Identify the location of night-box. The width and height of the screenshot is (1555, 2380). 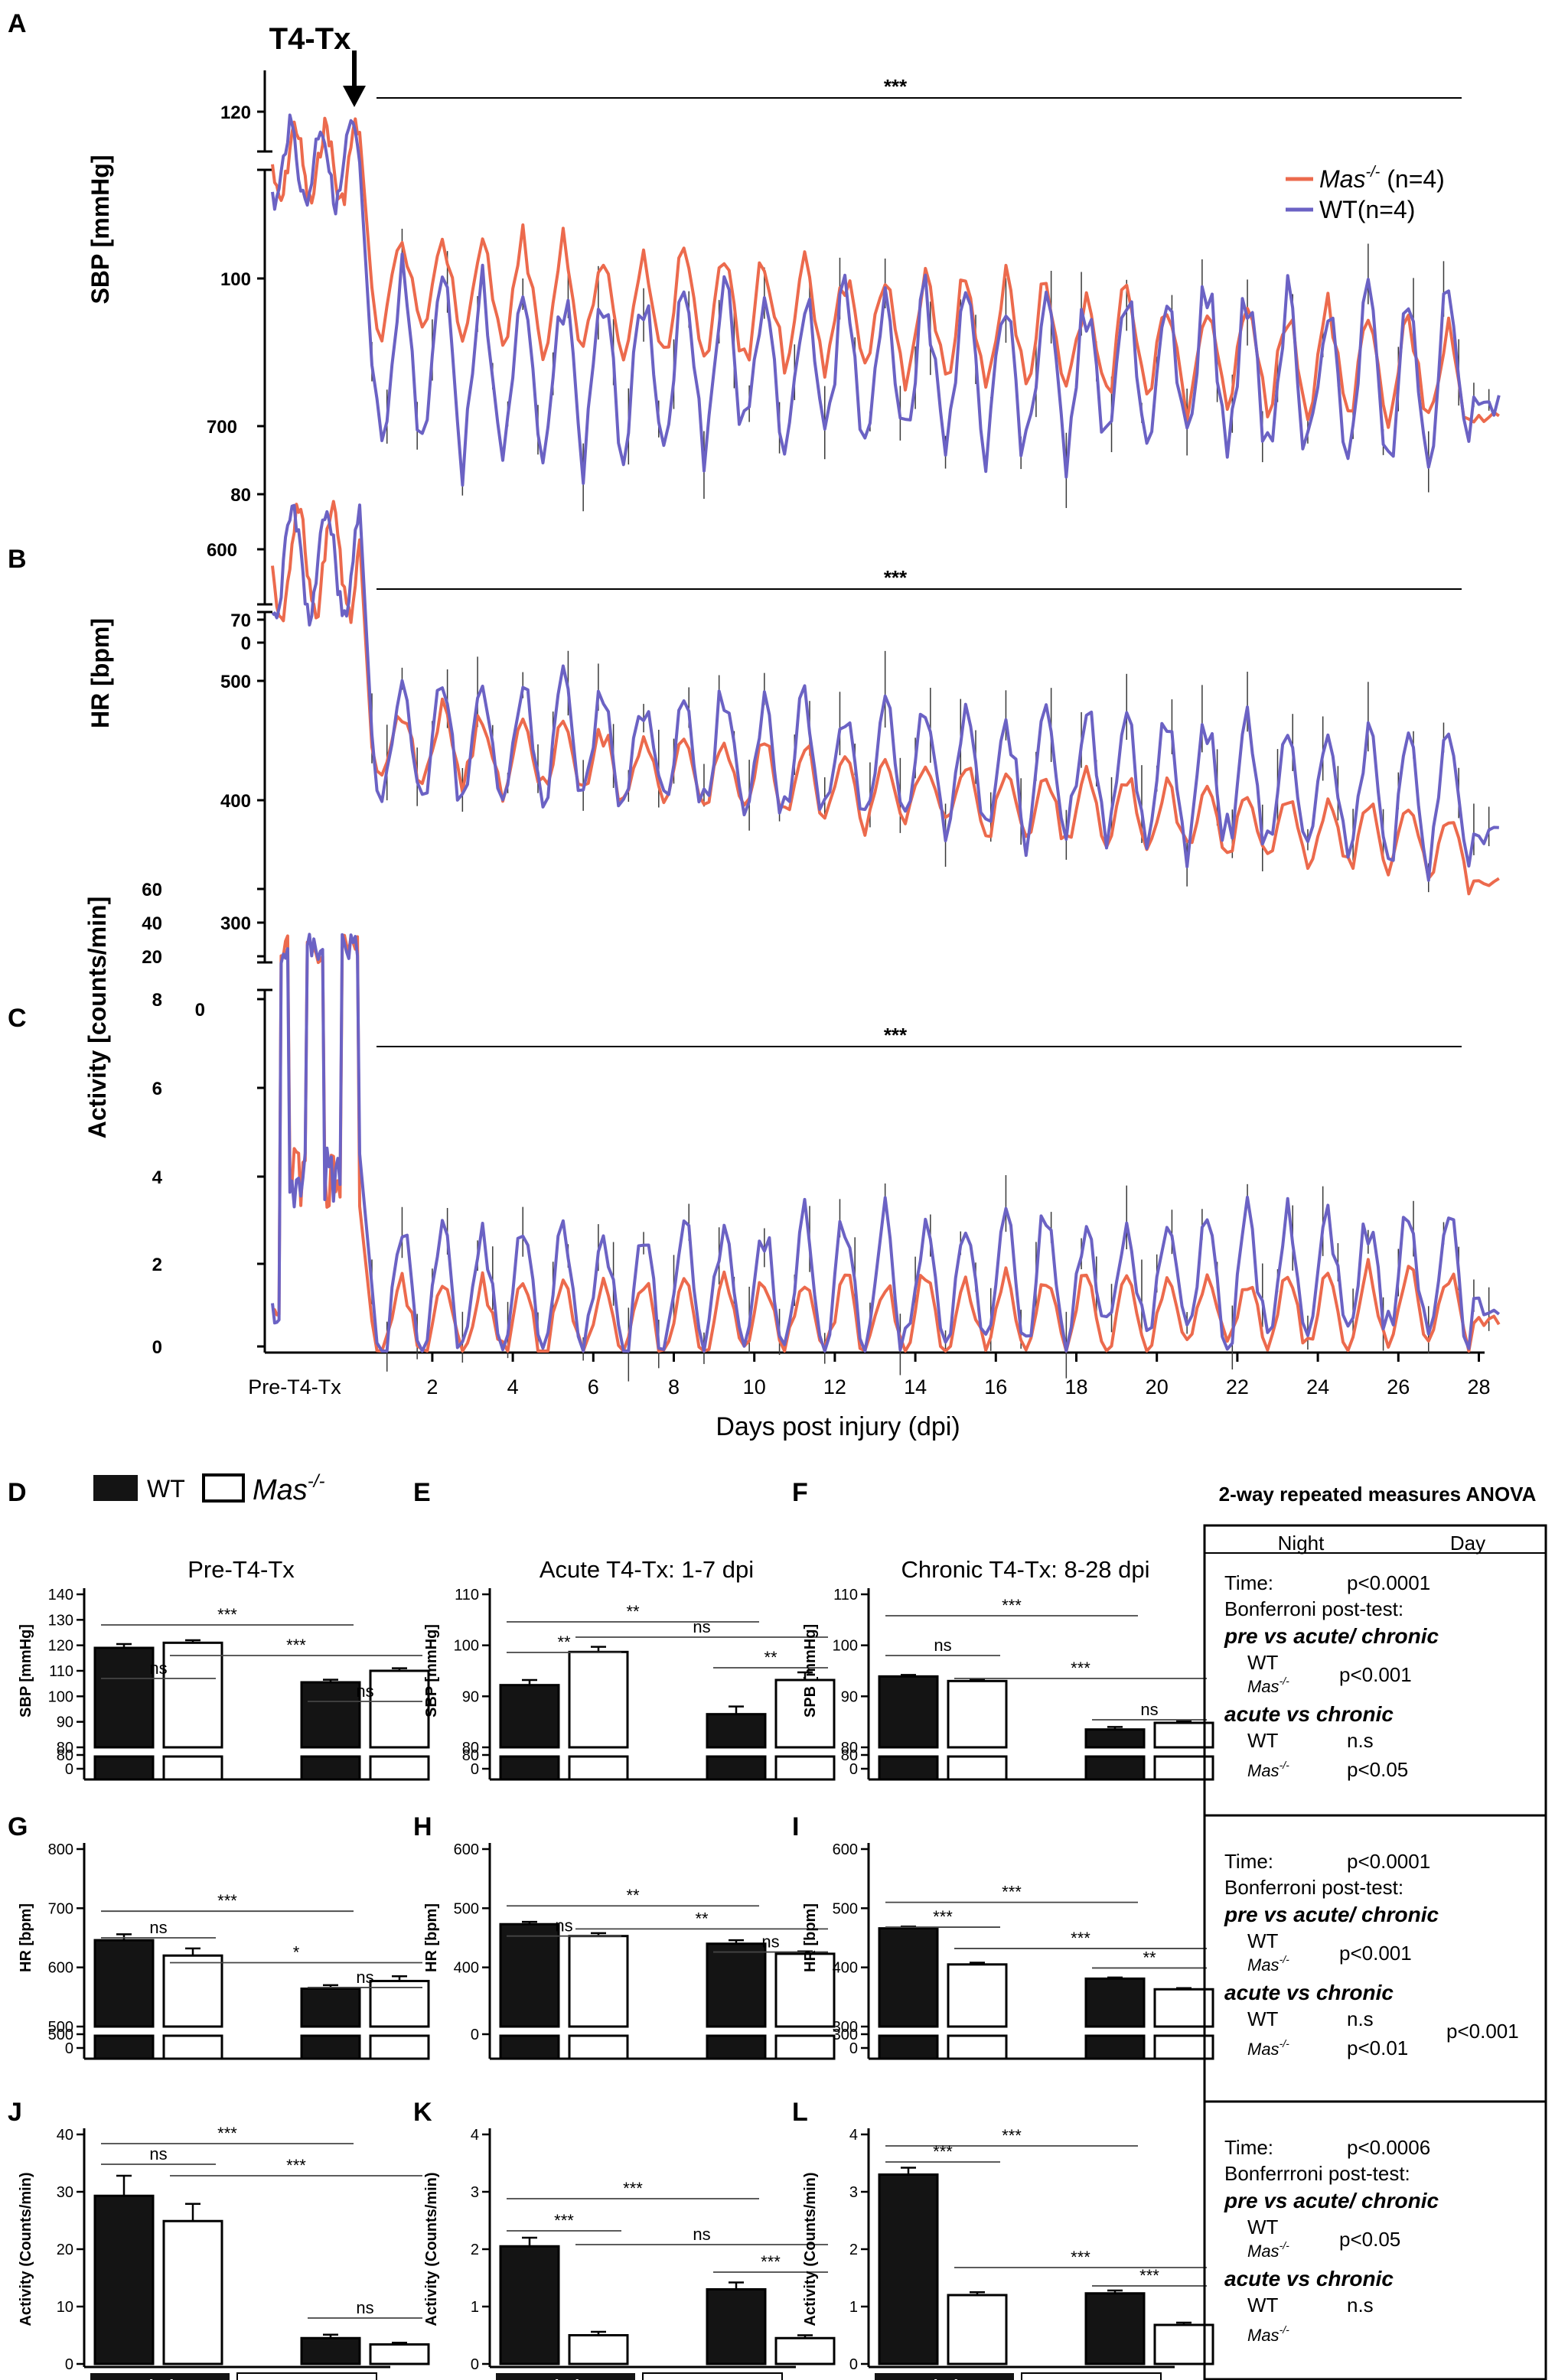
(944, 2376).